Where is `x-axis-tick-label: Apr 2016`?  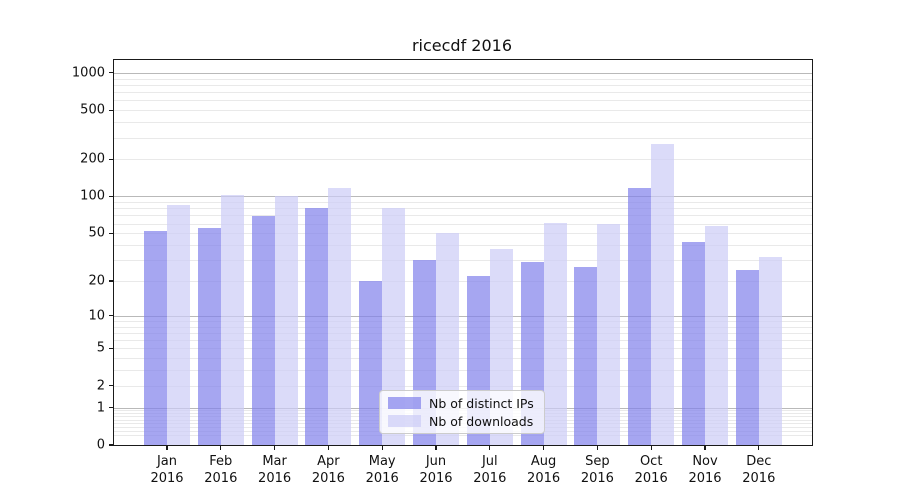
x-axis-tick-label: Apr 2016 is located at coordinates (328, 470).